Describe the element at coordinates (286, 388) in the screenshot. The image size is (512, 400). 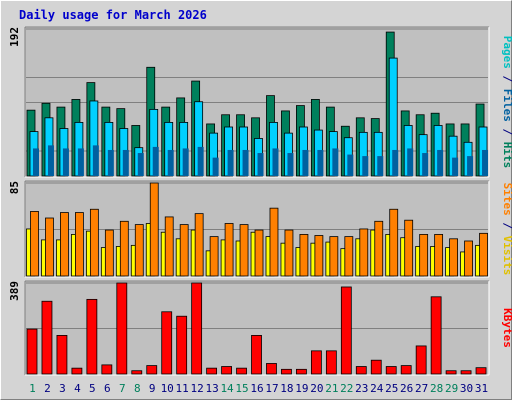
I see `day-tick-label: 18` at that location.